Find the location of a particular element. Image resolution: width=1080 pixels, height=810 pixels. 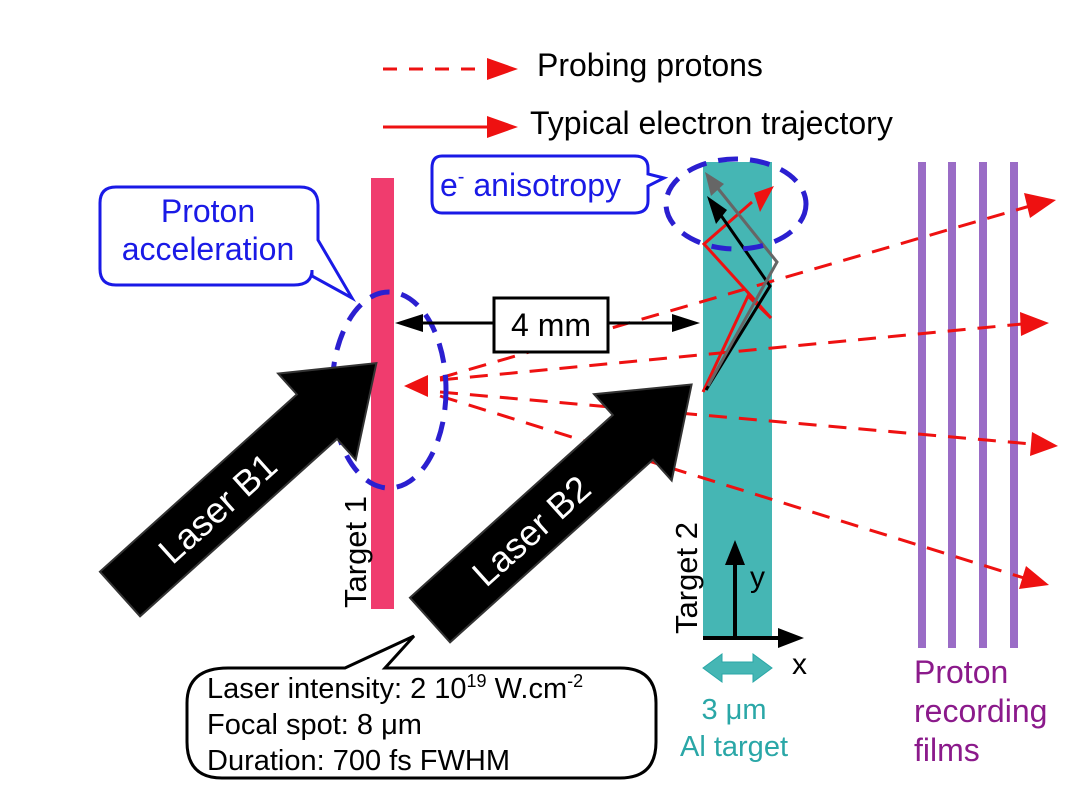

electron-trajectory-red is located at coordinates (737, 296).